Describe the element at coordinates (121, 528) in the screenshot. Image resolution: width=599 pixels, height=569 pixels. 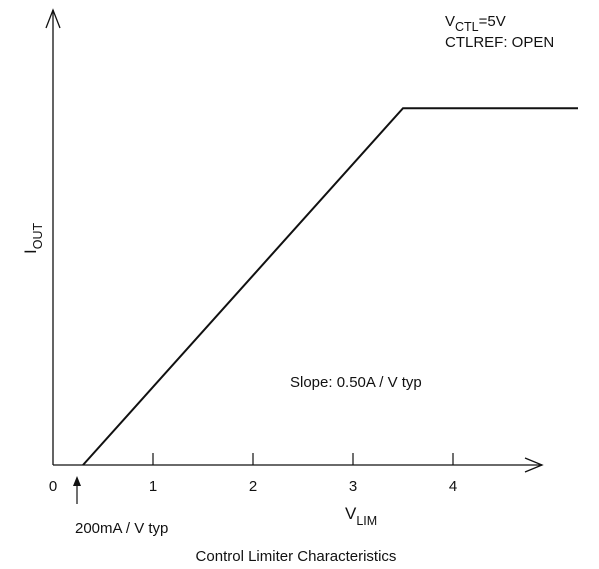
I see `start-annotation: 200mA / V typ` at that location.